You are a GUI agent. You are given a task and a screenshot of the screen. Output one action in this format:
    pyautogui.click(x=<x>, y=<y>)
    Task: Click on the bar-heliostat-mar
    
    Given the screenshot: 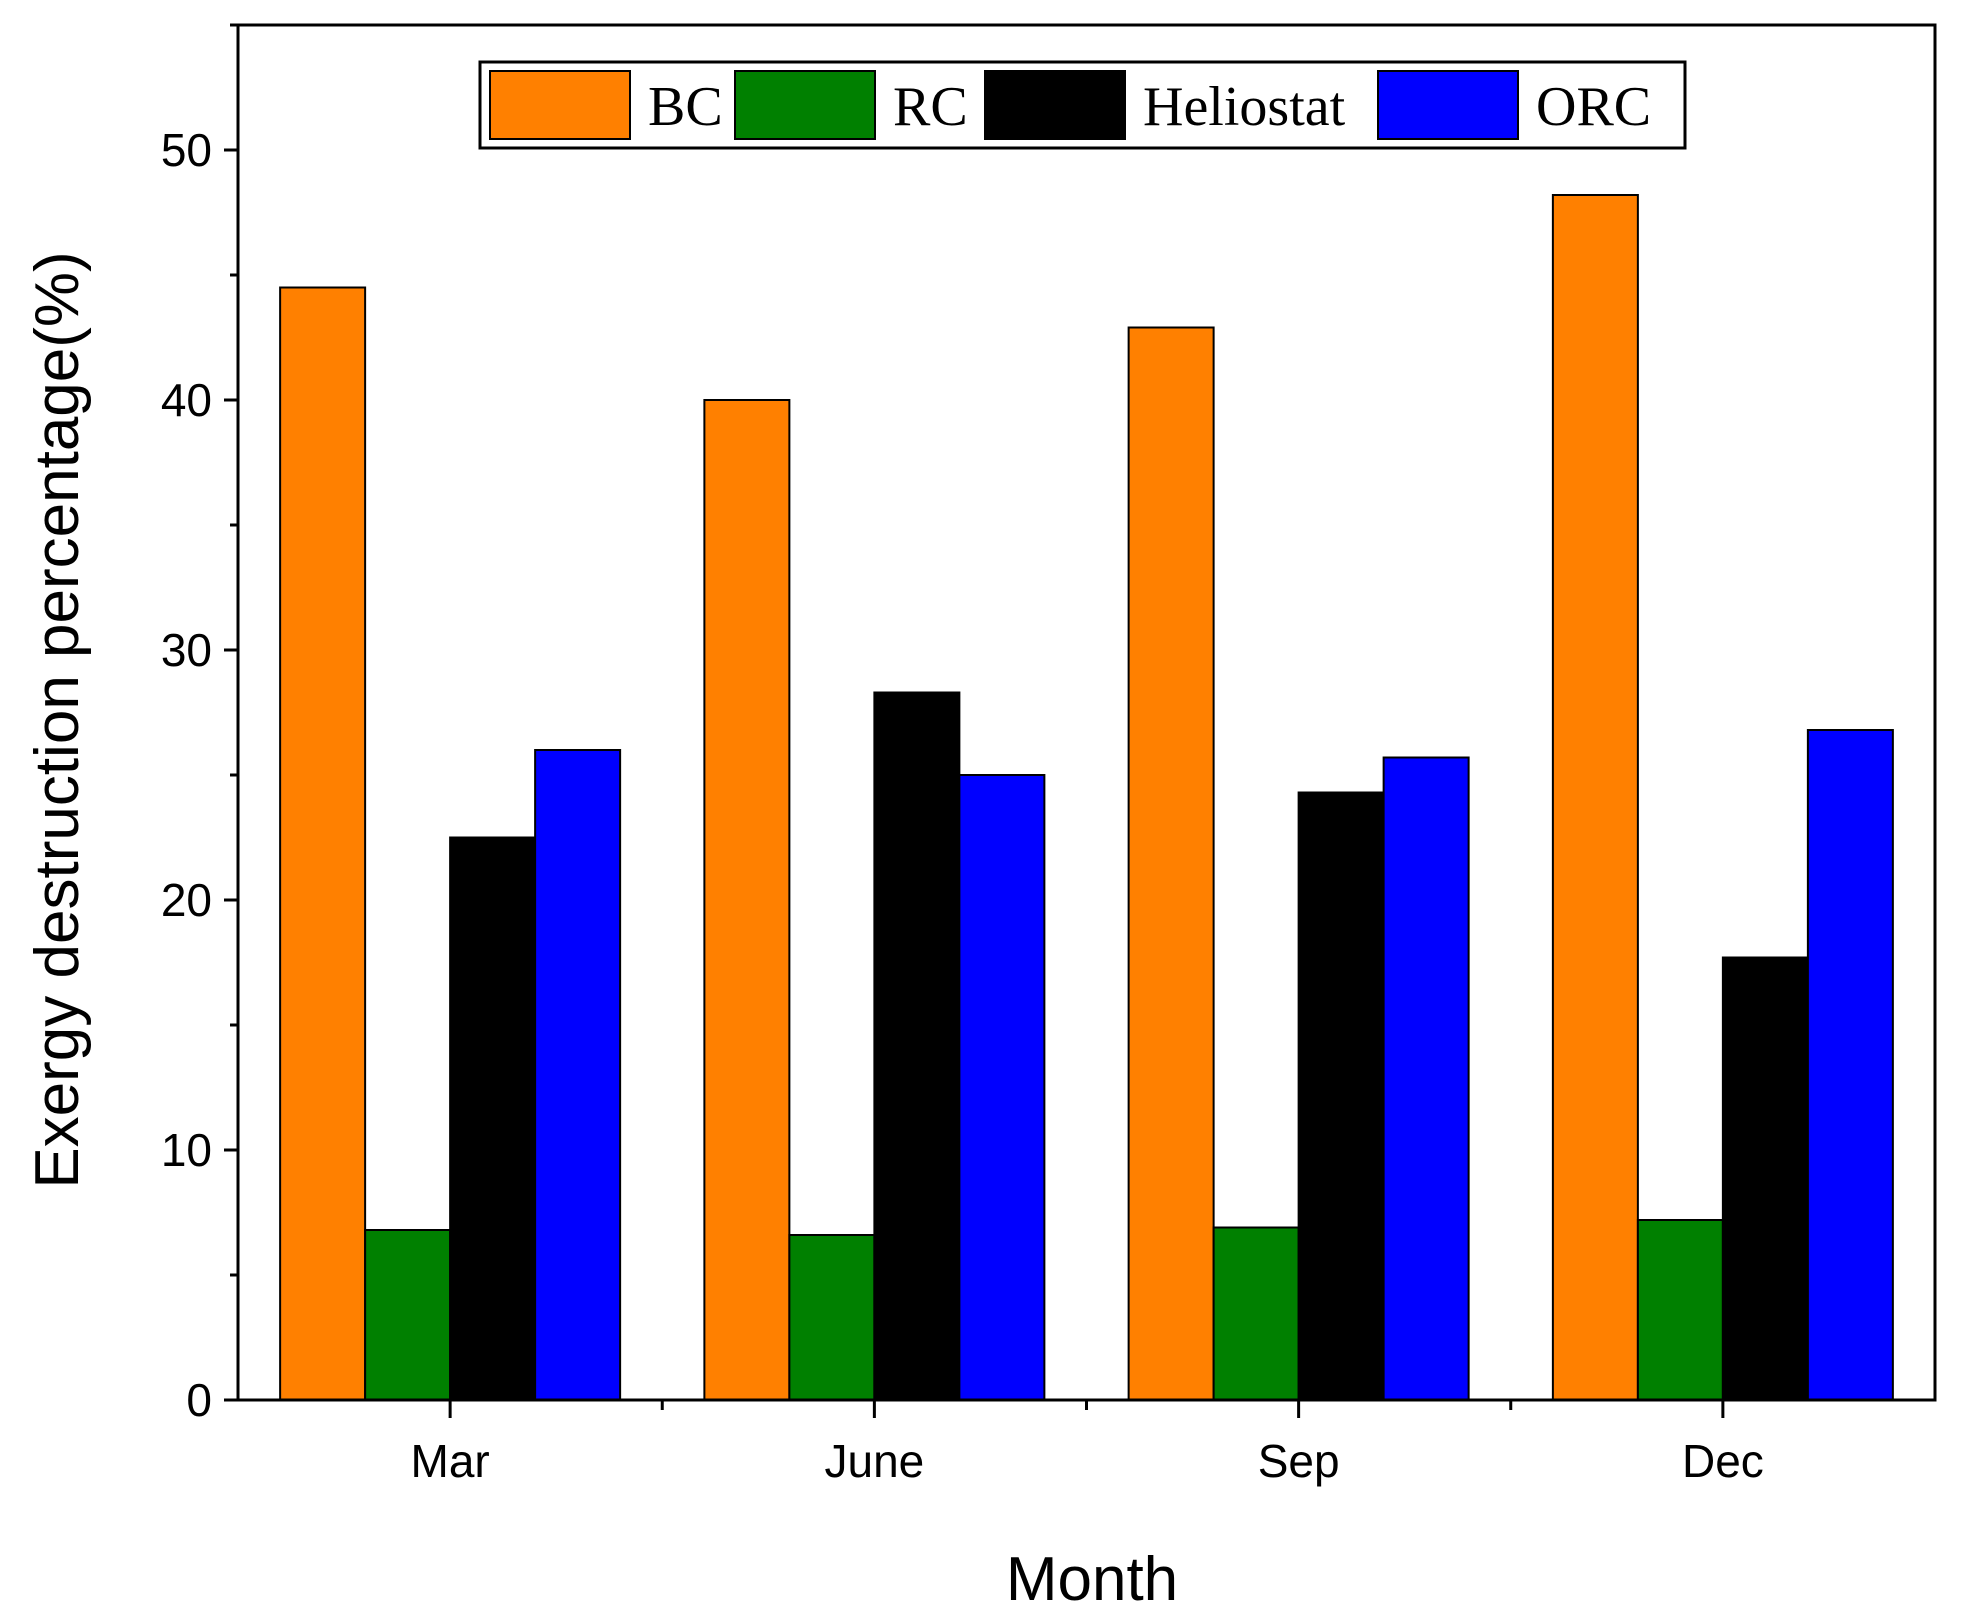 What is the action you would take?
    pyautogui.click(x=493, y=1118)
    